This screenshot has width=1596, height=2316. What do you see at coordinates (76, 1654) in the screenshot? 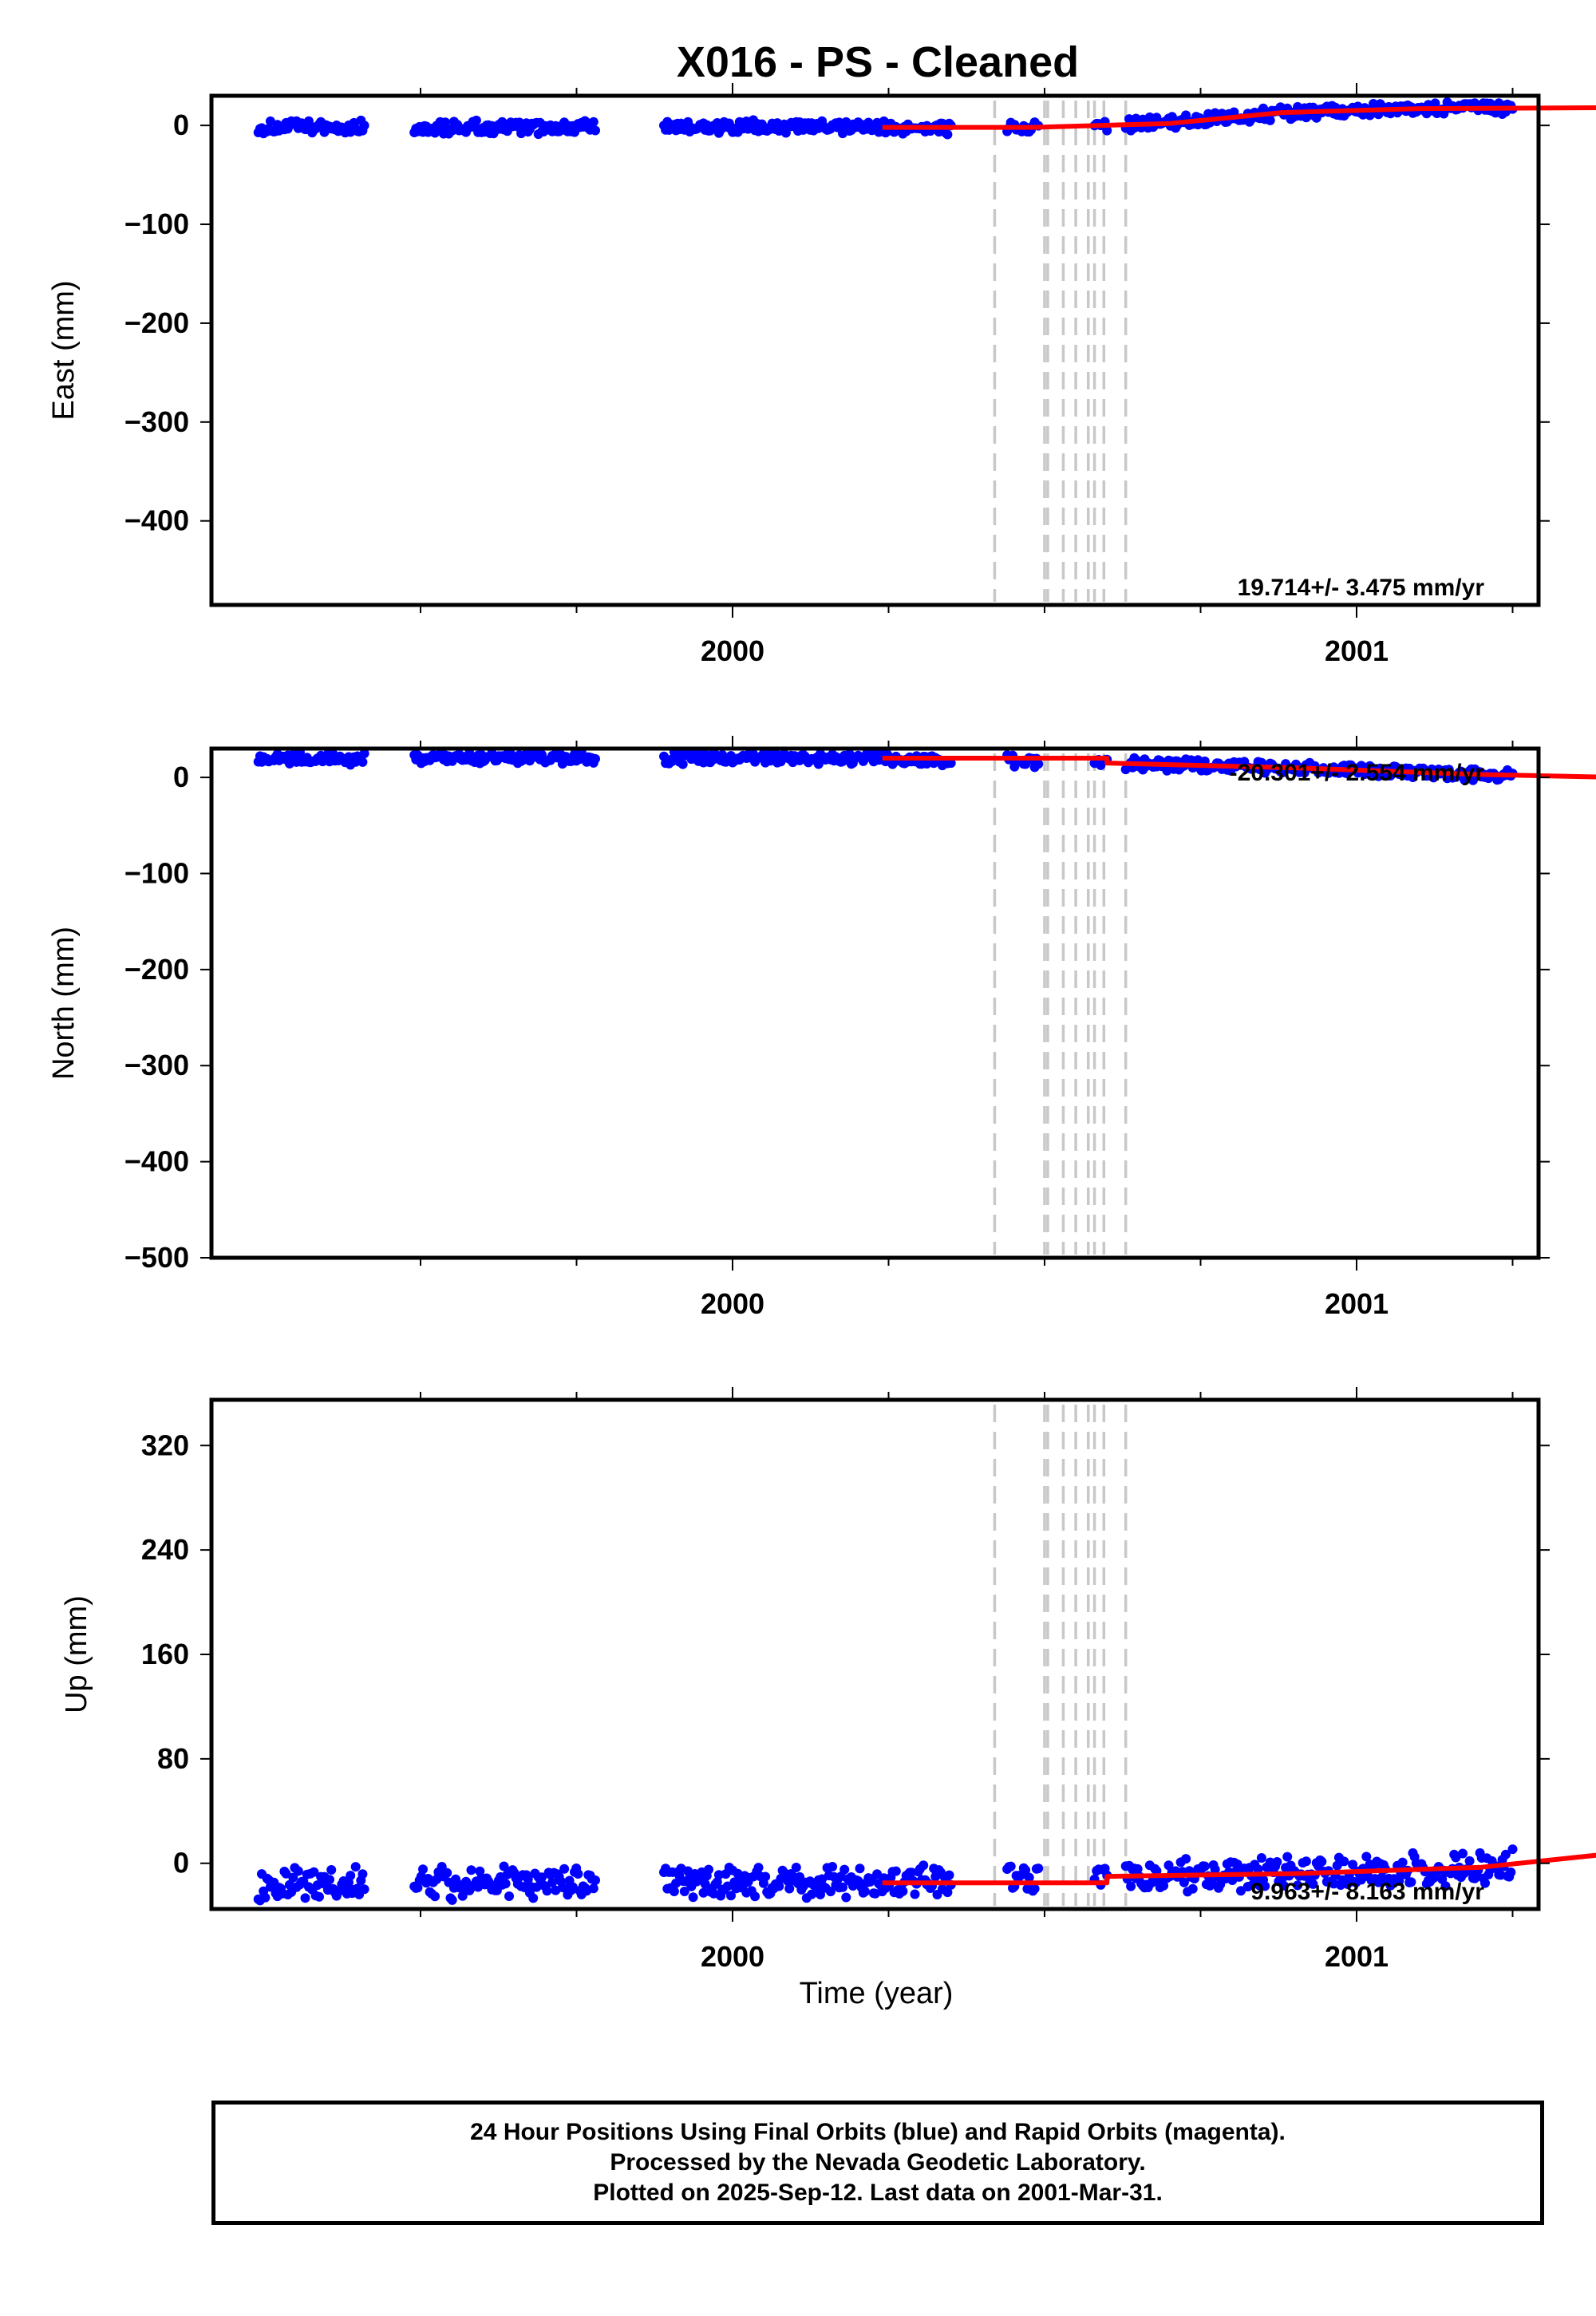
I see `y-axis-label: Up (mm)` at bounding box center [76, 1654].